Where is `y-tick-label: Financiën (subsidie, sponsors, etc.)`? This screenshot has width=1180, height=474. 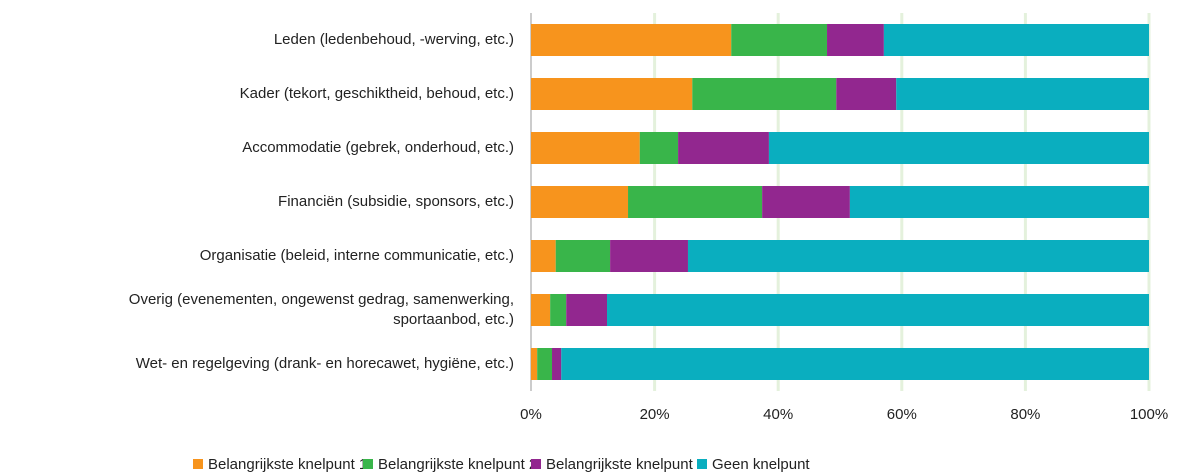
y-tick-label: Financiën (subsidie, sponsors, etc.) is located at coordinates (396, 201).